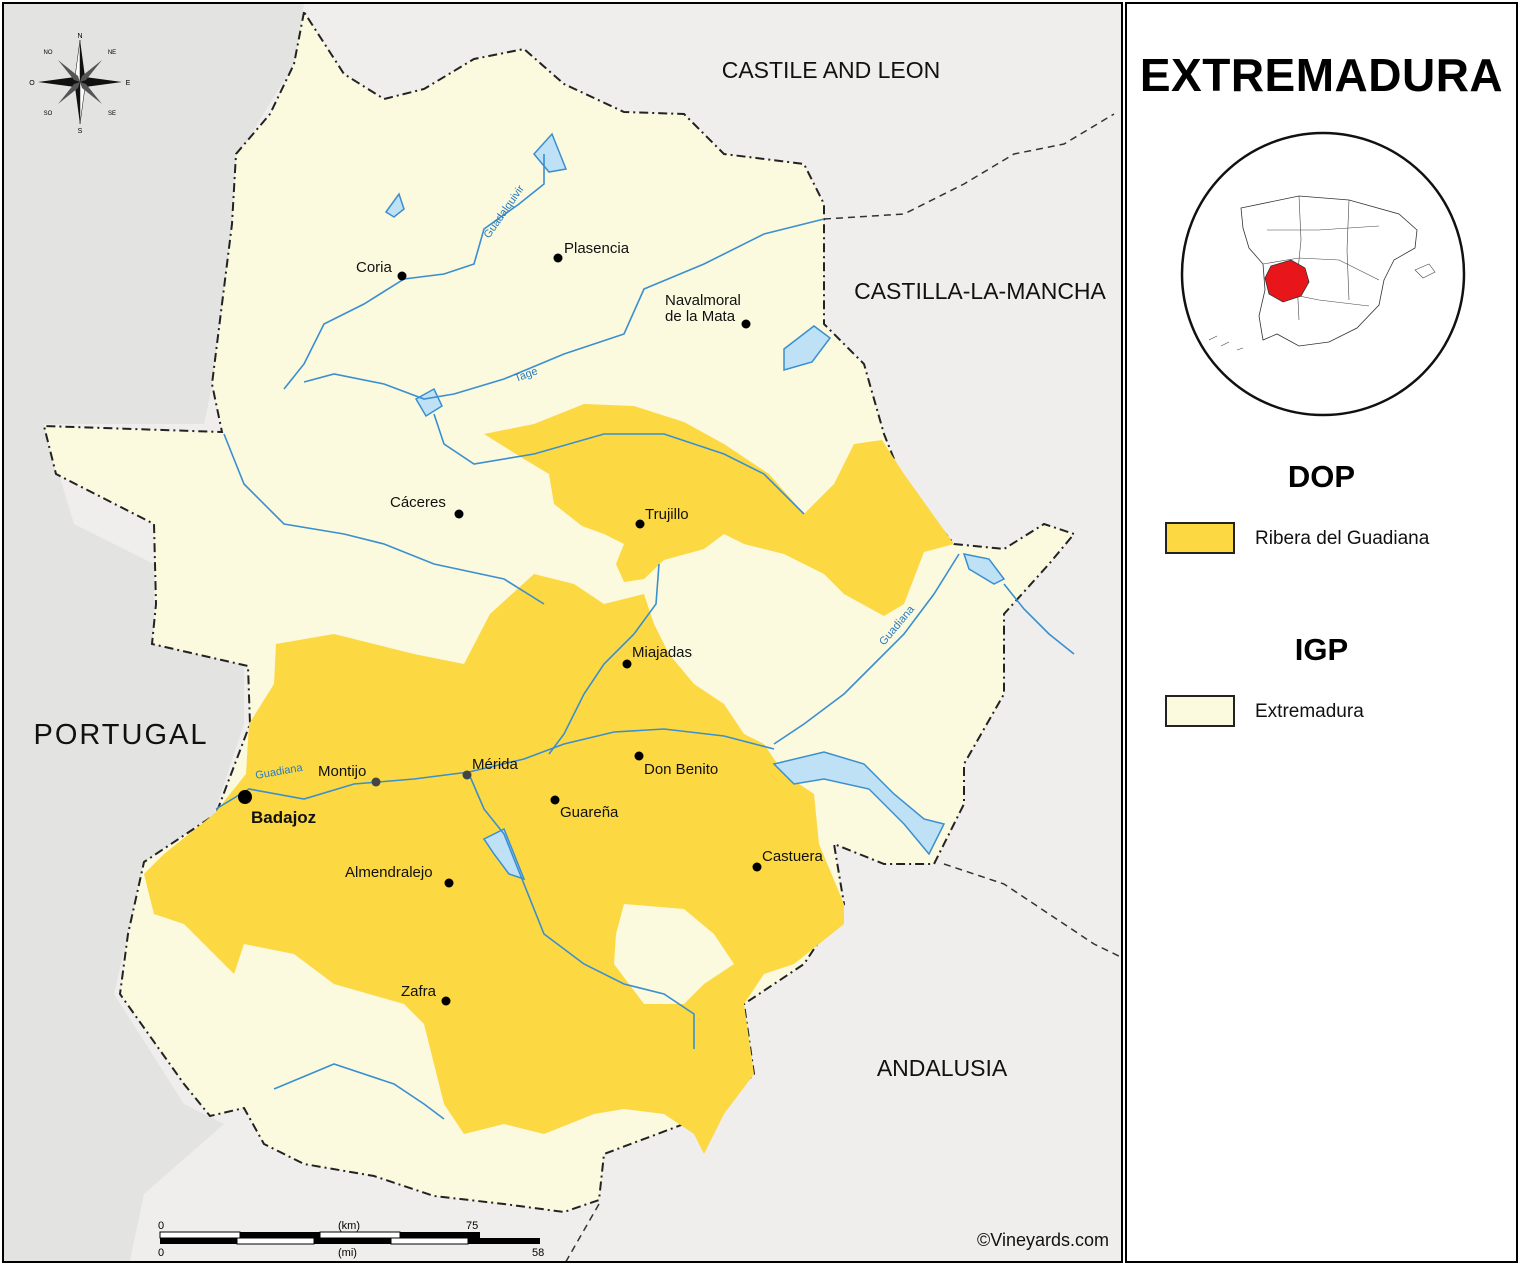 This screenshot has width=1520, height=1267. I want to click on city-label-almendralejo: Almendralejo, so click(389, 872).